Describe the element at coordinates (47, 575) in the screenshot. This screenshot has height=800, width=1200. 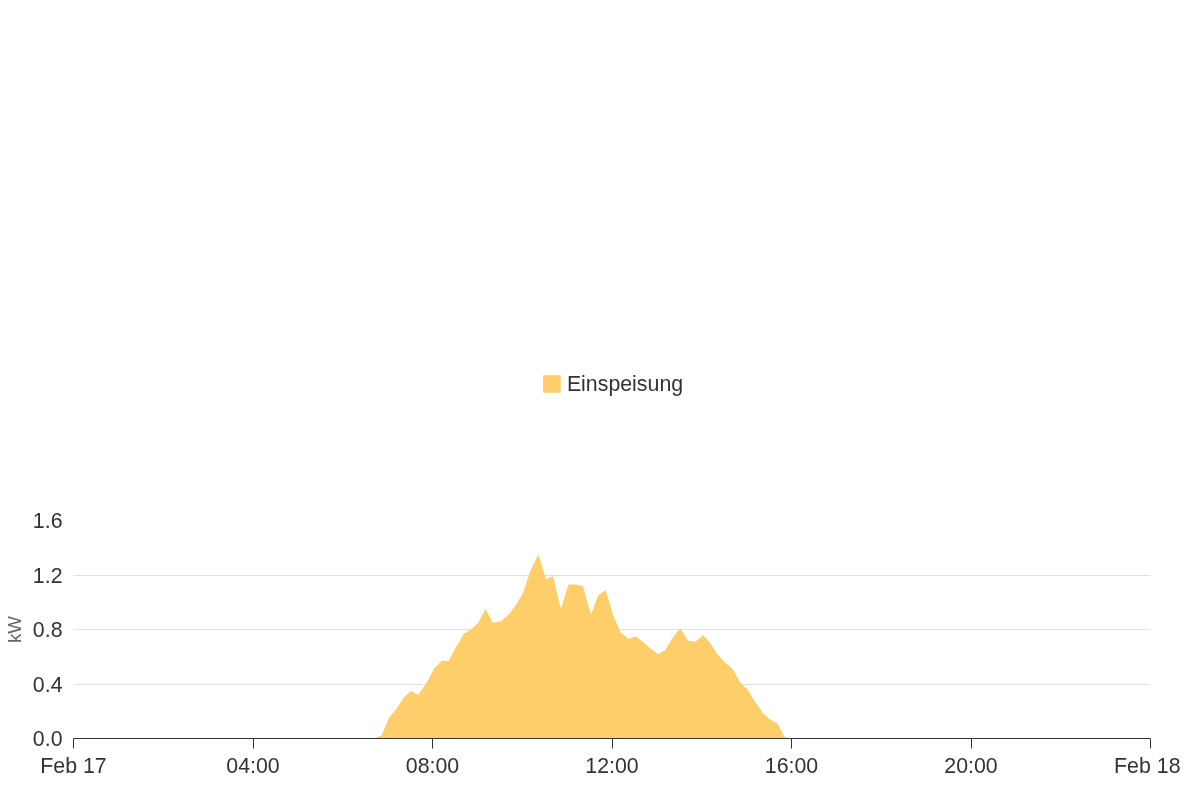
I see `y-tick-label: 1.2` at that location.